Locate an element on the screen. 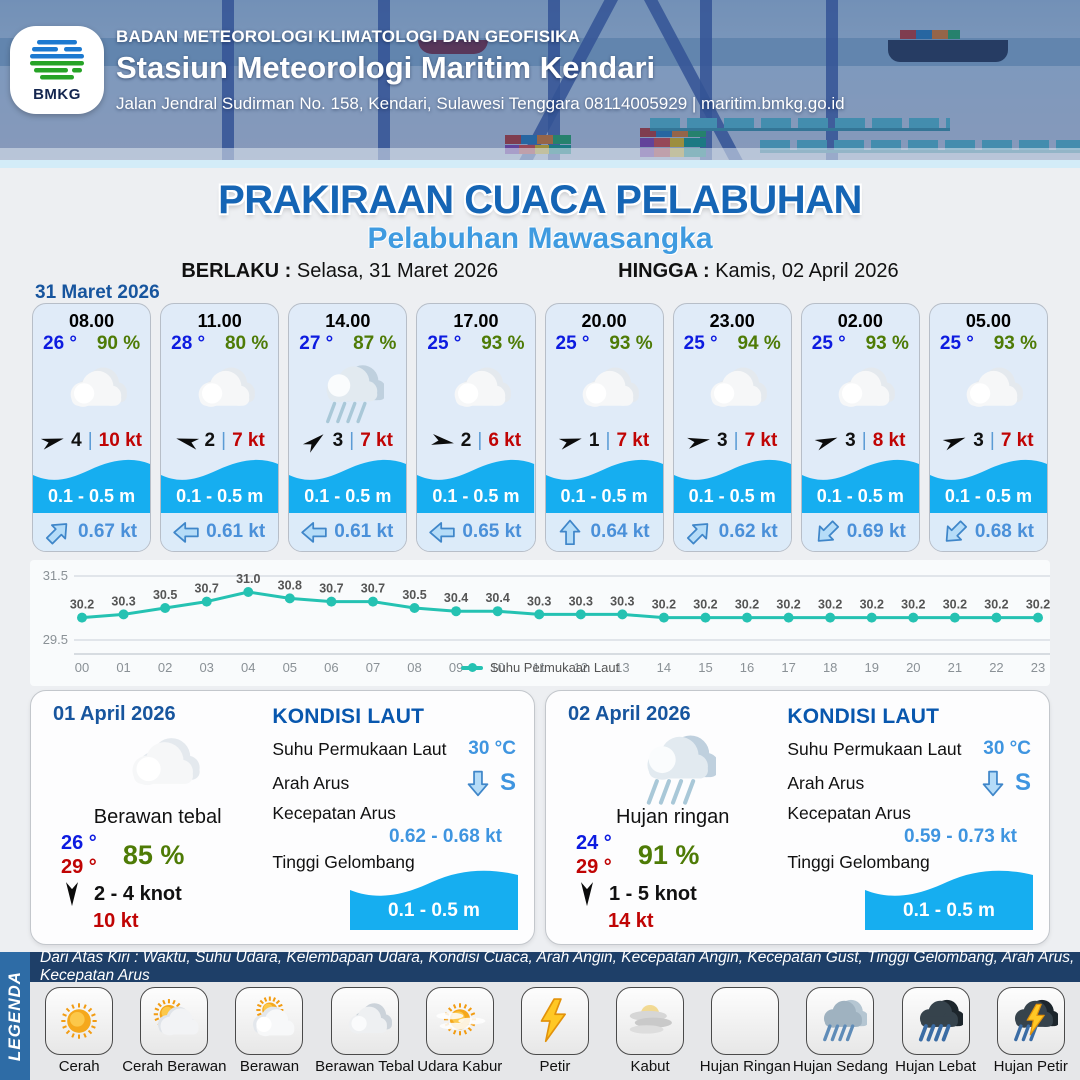  svg-text: 01 is located at coordinates (123, 667).